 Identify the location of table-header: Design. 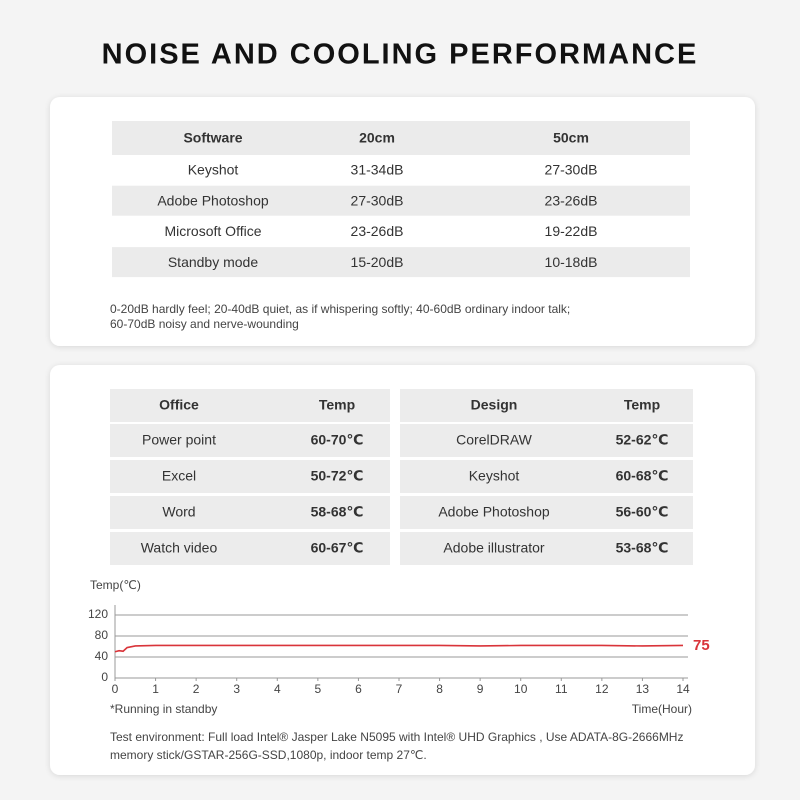
(494, 405).